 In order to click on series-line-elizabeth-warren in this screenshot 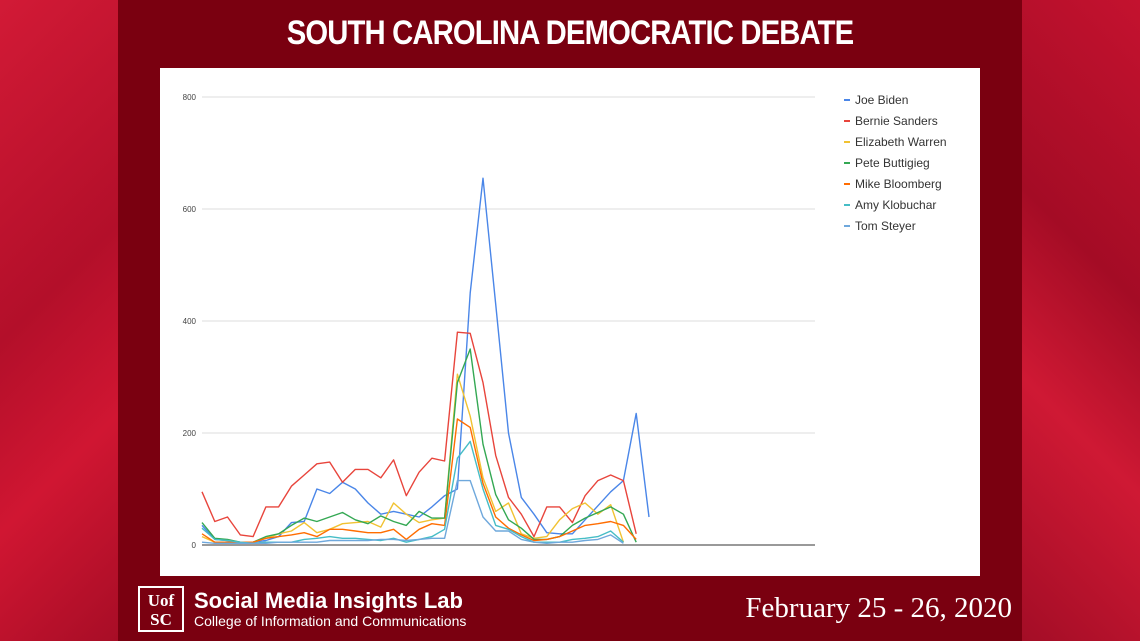, I will do `click(413, 458)`.